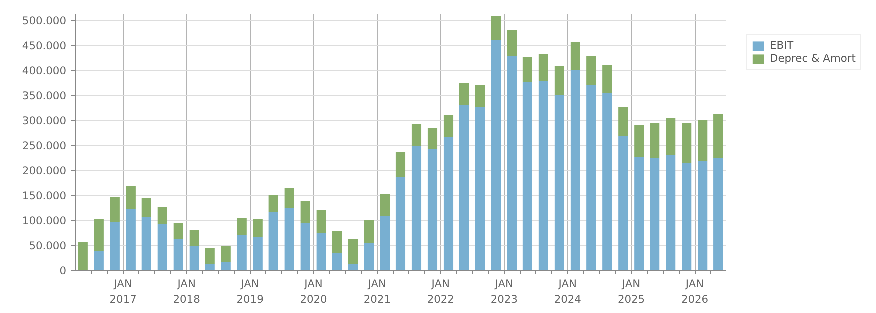 This screenshot has width=876, height=313. I want to click on y-tick-label: 500.000, so click(44, 21).